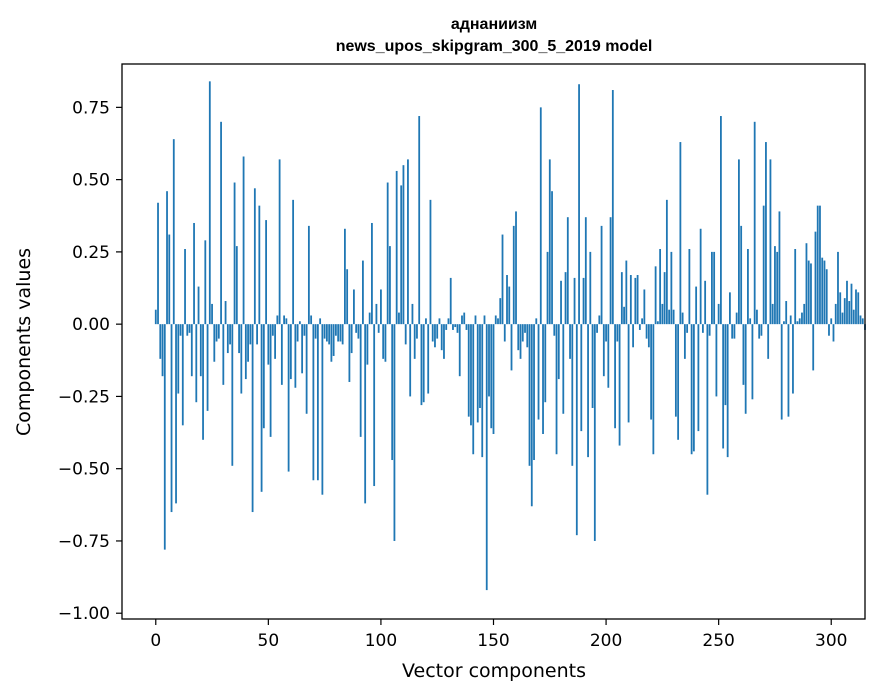  What do you see at coordinates (91, 325) in the screenshot?
I see `y-tick-label: 0.00` at bounding box center [91, 325].